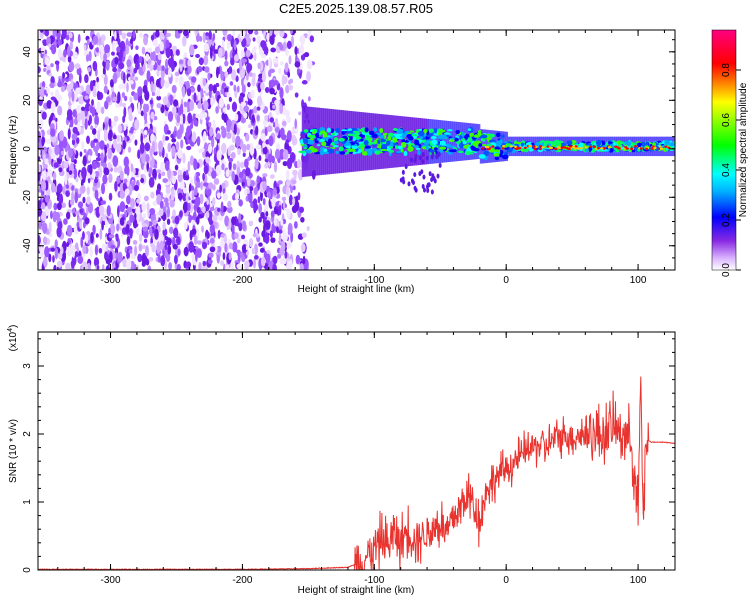  Describe the element at coordinates (726, 270) in the screenshot. I see `colorbar-tick-label: 0.0` at that location.